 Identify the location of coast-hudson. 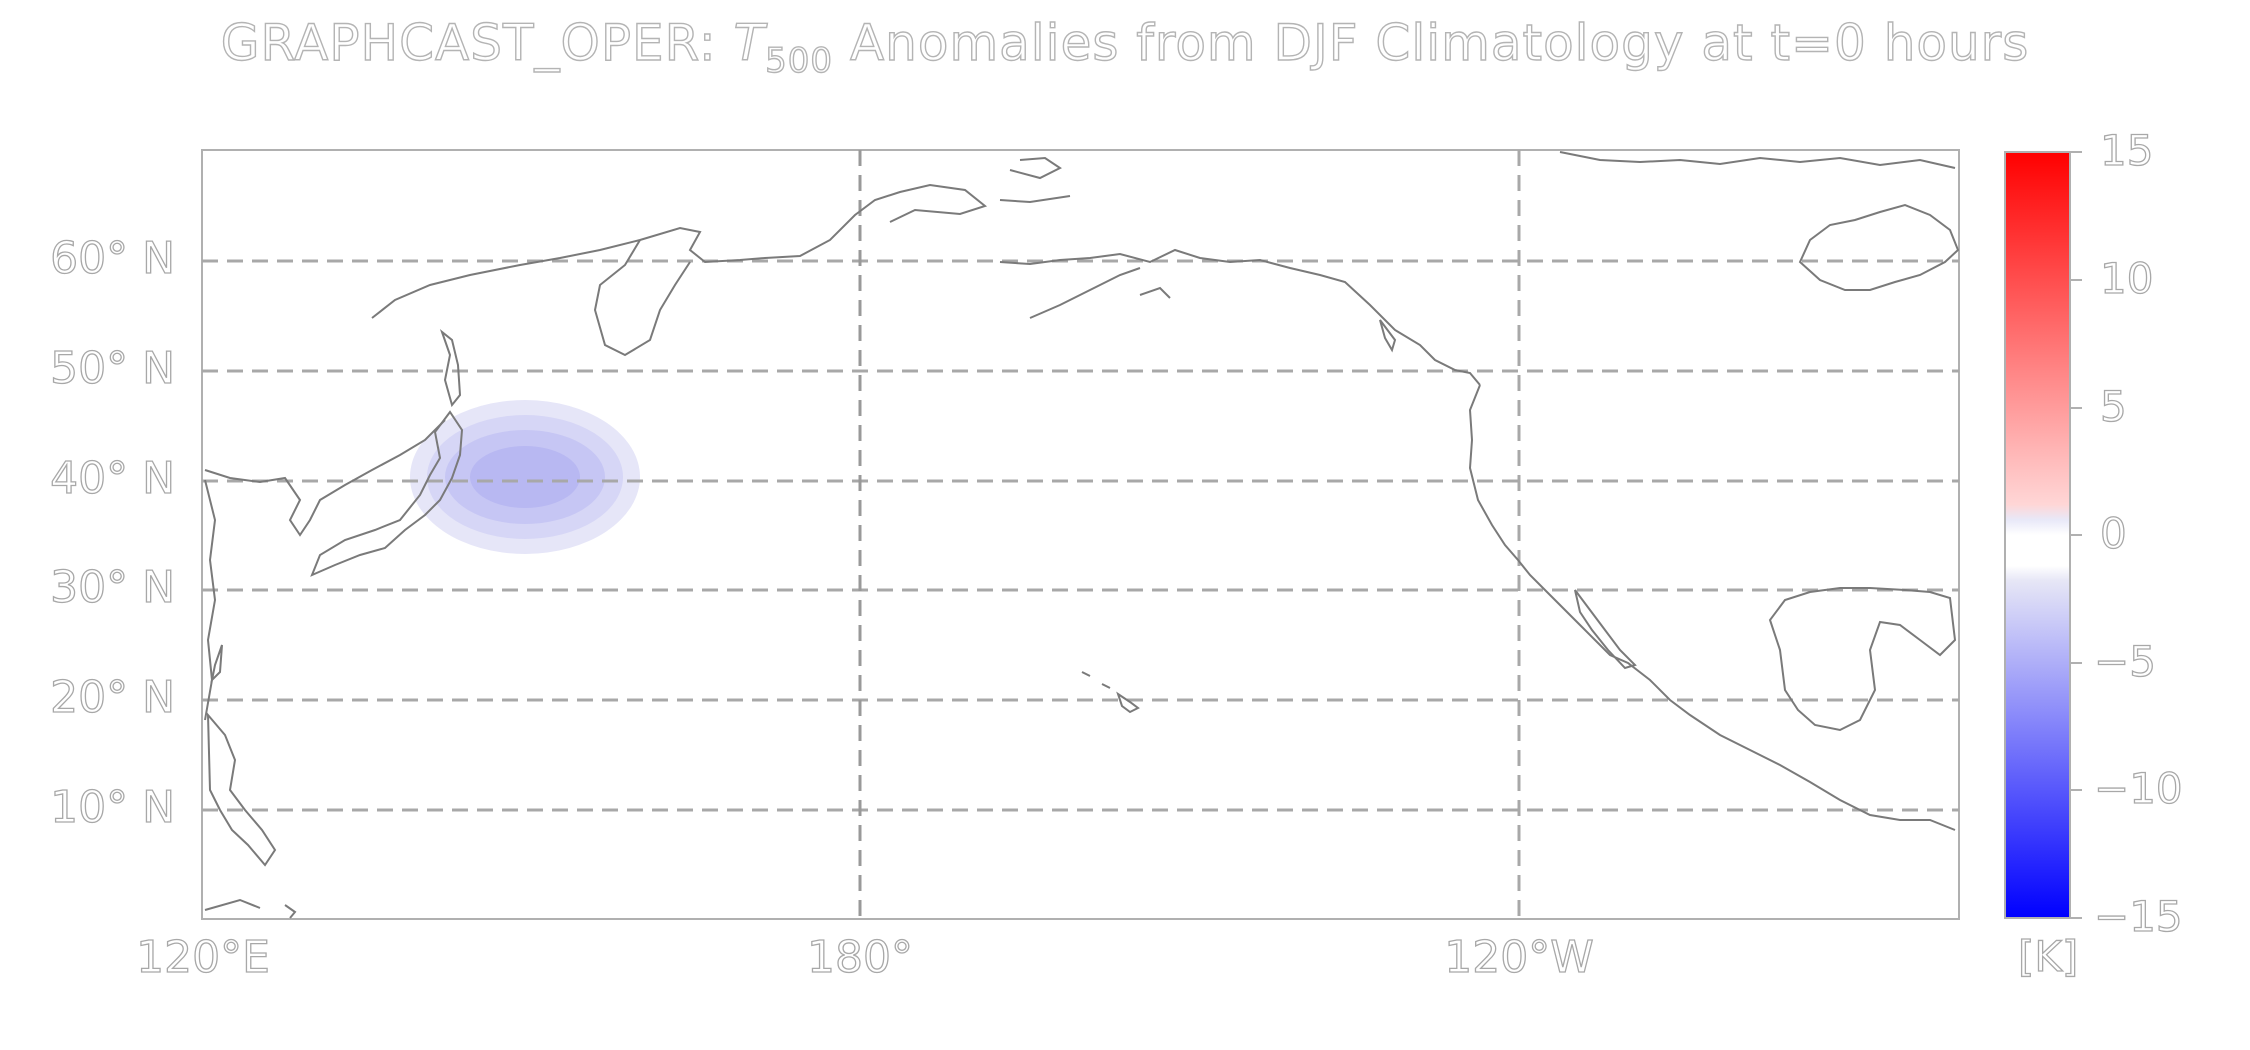
(1879, 247).